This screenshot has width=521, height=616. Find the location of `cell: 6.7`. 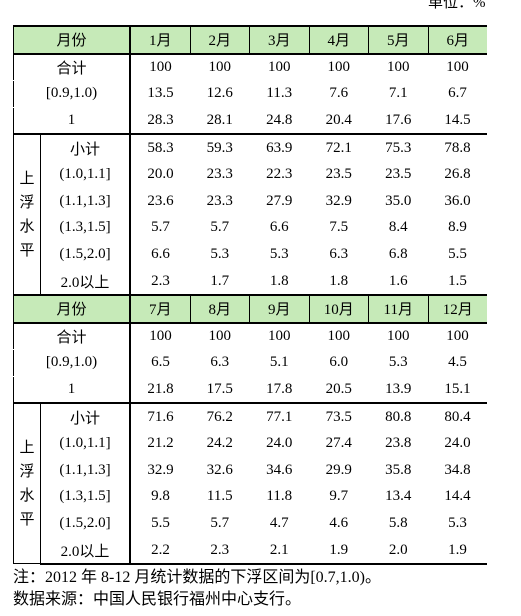

cell: 6.7 is located at coordinates (457, 94).